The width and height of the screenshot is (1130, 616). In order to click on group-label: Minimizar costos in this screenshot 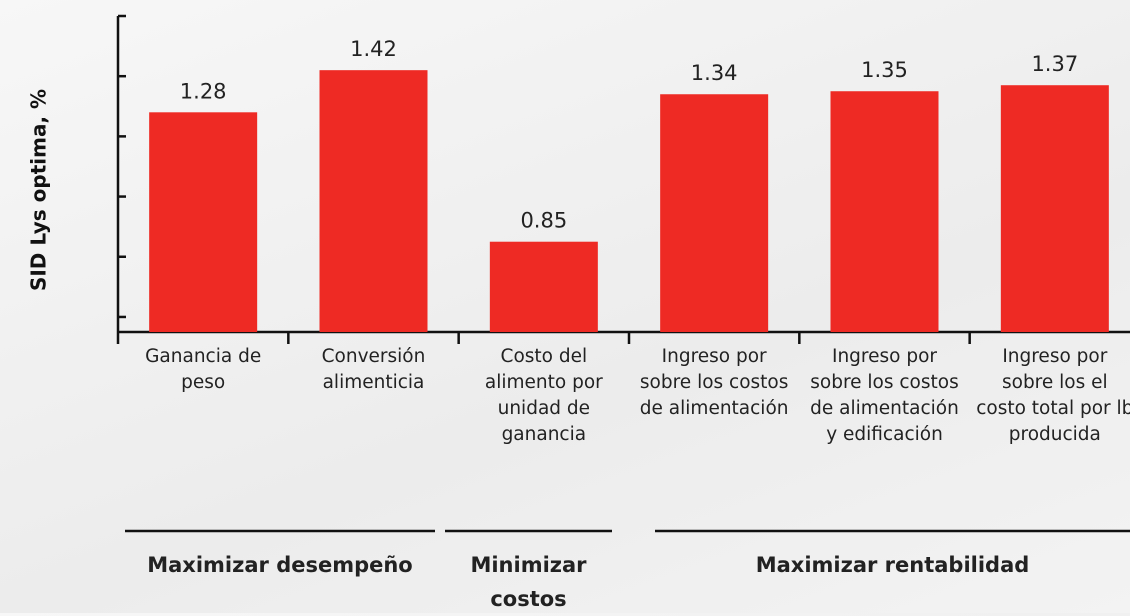, I will do `click(528, 582)`.